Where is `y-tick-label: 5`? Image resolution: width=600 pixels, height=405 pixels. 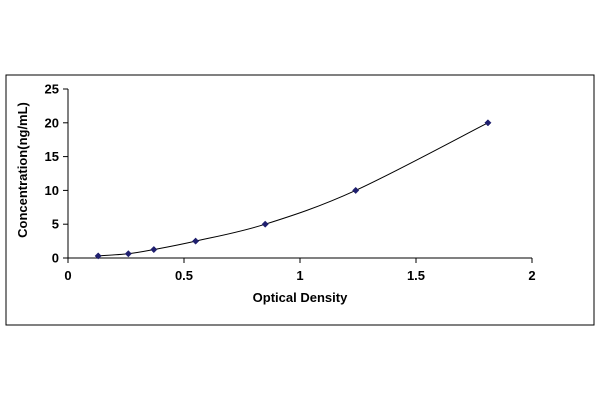 y-tick-label: 5 is located at coordinates (55, 224).